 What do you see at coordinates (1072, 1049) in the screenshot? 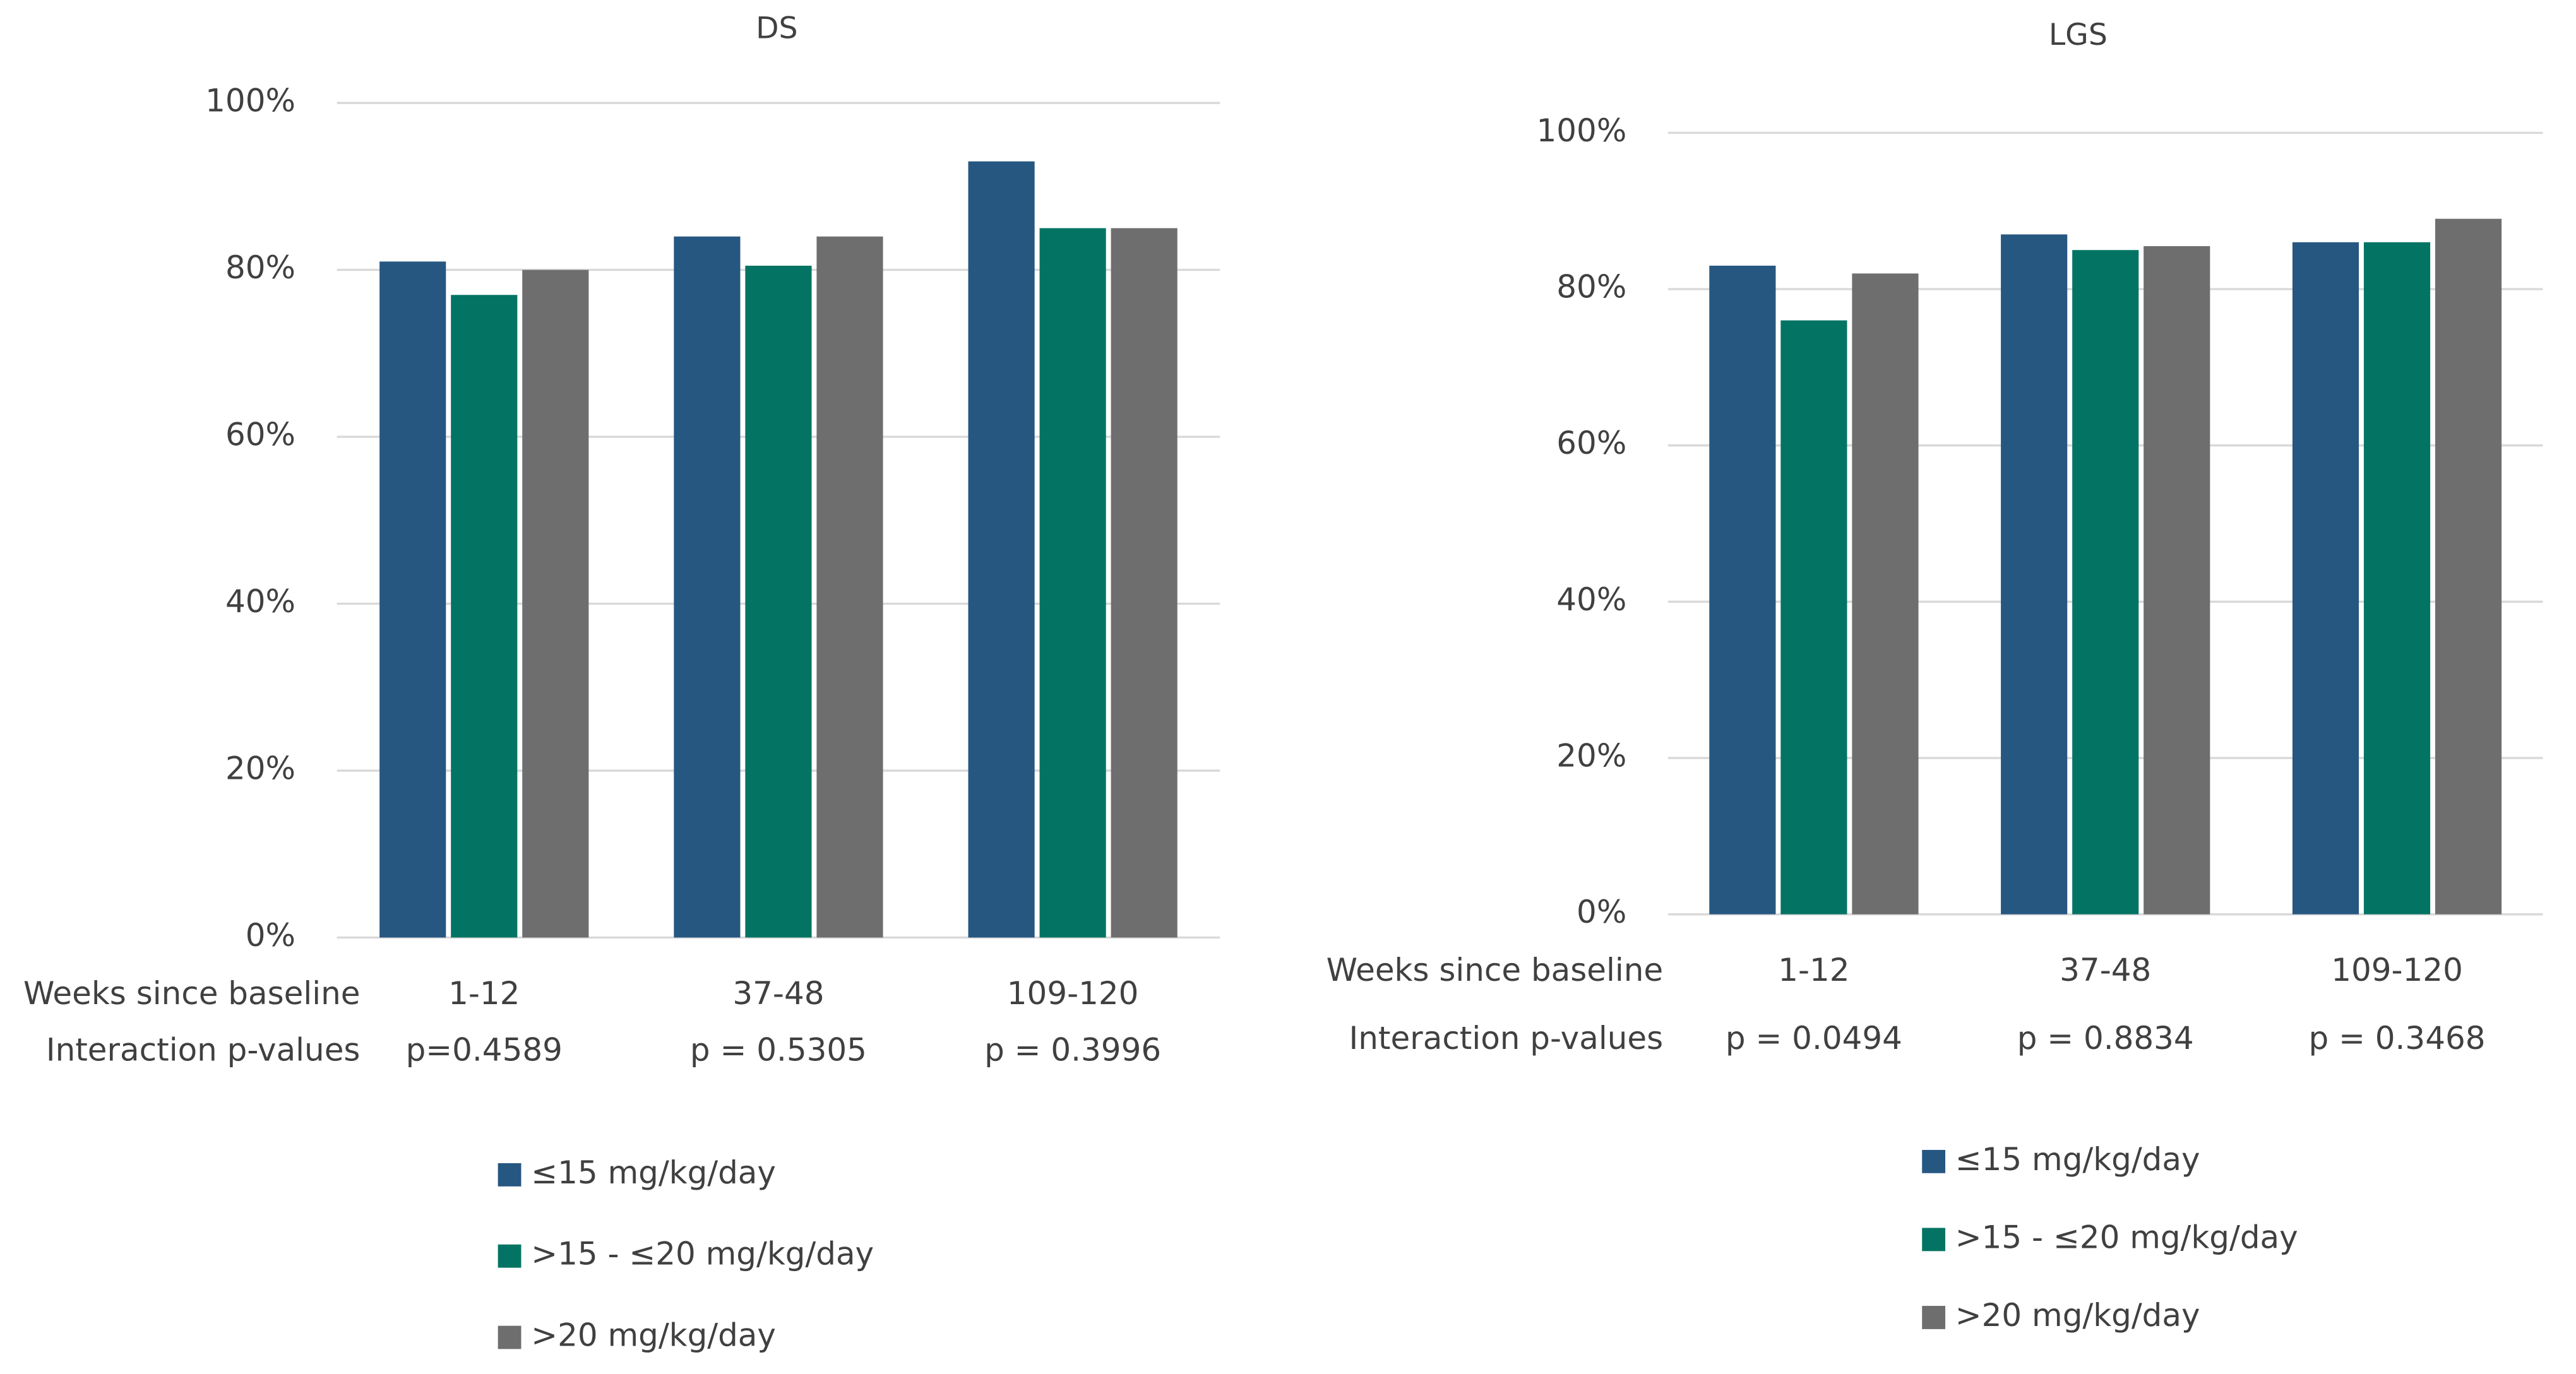
I see `p-value: p = 0.3996` at bounding box center [1072, 1049].